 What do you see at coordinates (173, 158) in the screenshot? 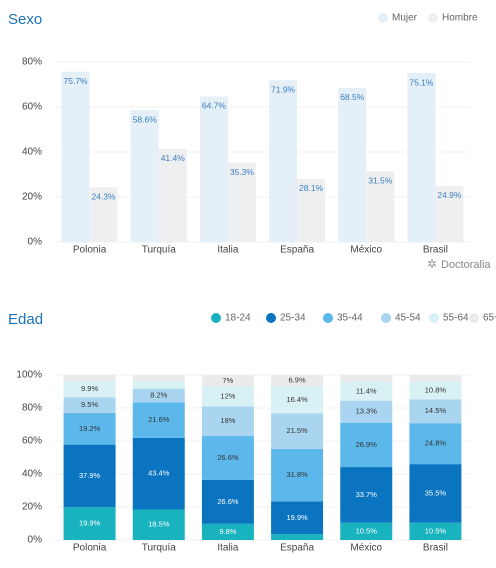
I see `value-label: 41.4%` at bounding box center [173, 158].